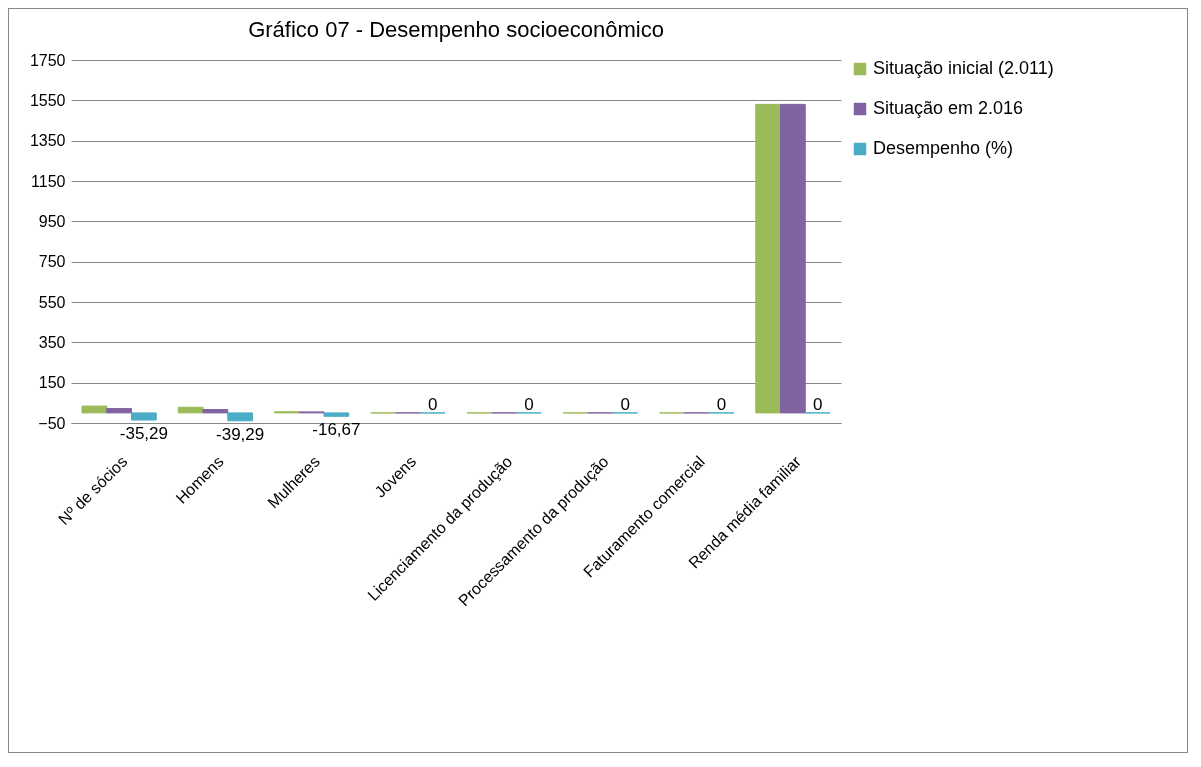 This screenshot has width=1201, height=767. Describe the element at coordinates (52, 302) in the screenshot. I see `y-tick-label: 550` at that location.